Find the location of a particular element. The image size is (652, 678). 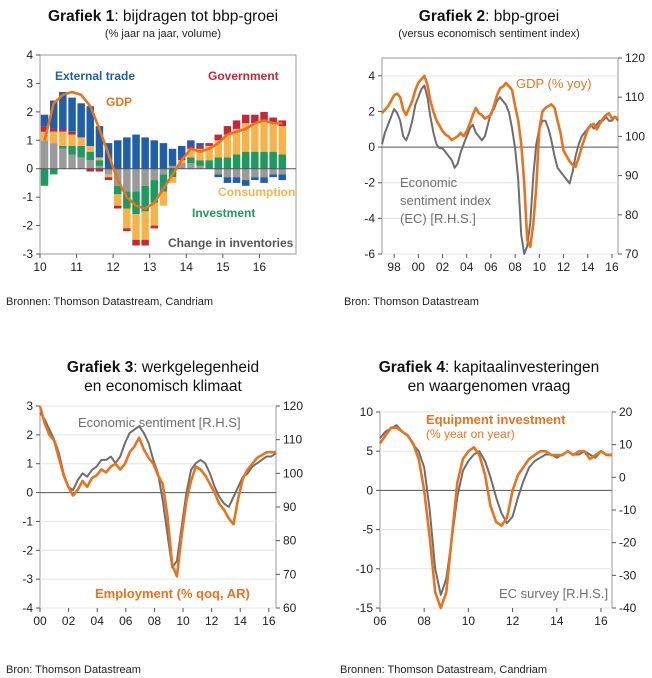

chart-1-y-tick-label: -1 is located at coordinates (27, 197).